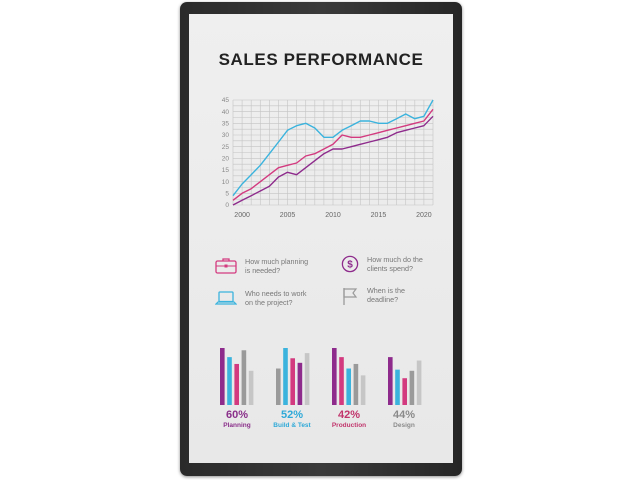 The width and height of the screenshot is (640, 480). What do you see at coordinates (226, 170) in the screenshot?
I see `y-tick-label: 15` at bounding box center [226, 170].